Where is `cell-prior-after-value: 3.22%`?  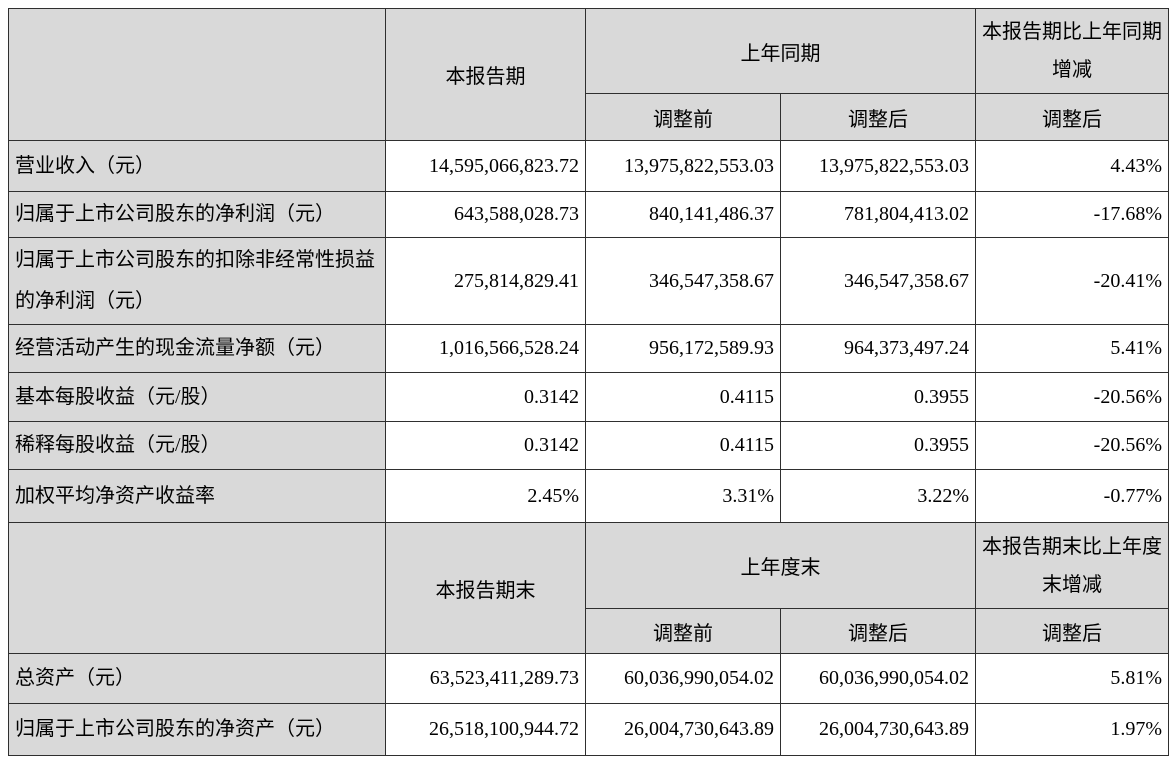 cell-prior-after-value: 3.22% is located at coordinates (878, 496).